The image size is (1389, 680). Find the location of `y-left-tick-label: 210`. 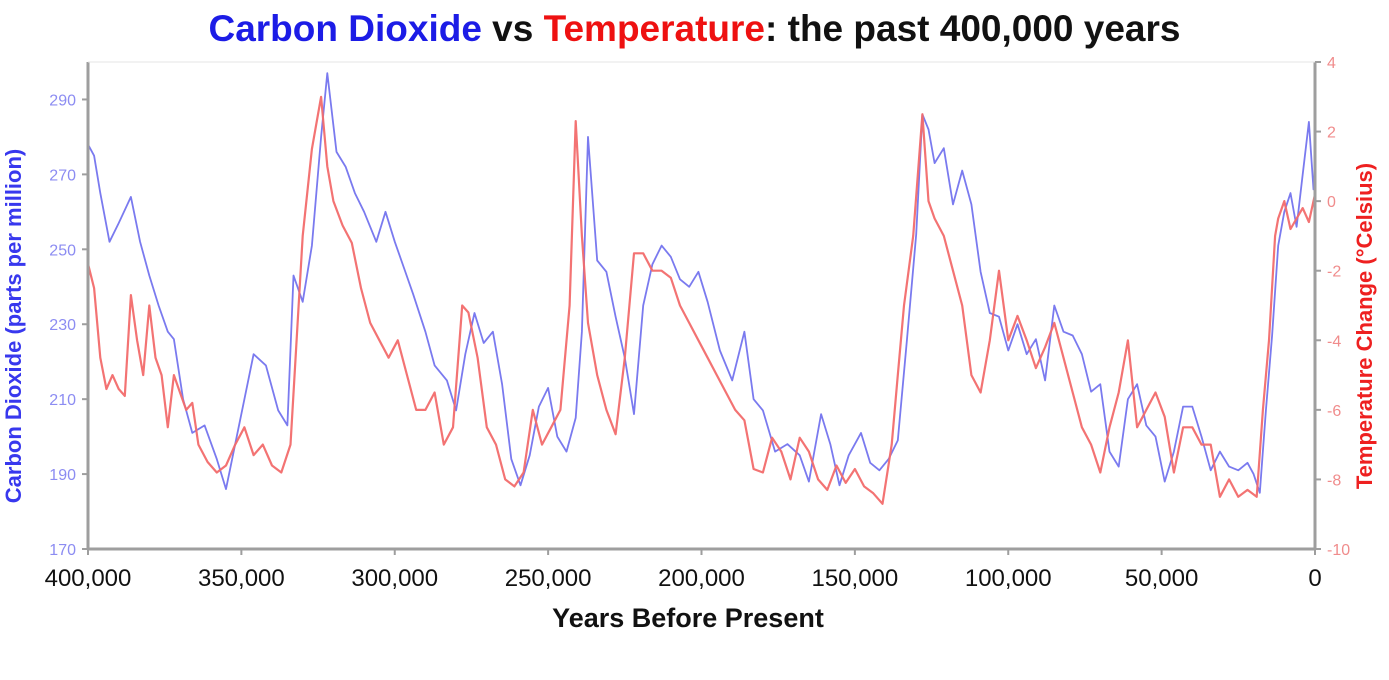

y-left-tick-label: 210 is located at coordinates (62, 400).